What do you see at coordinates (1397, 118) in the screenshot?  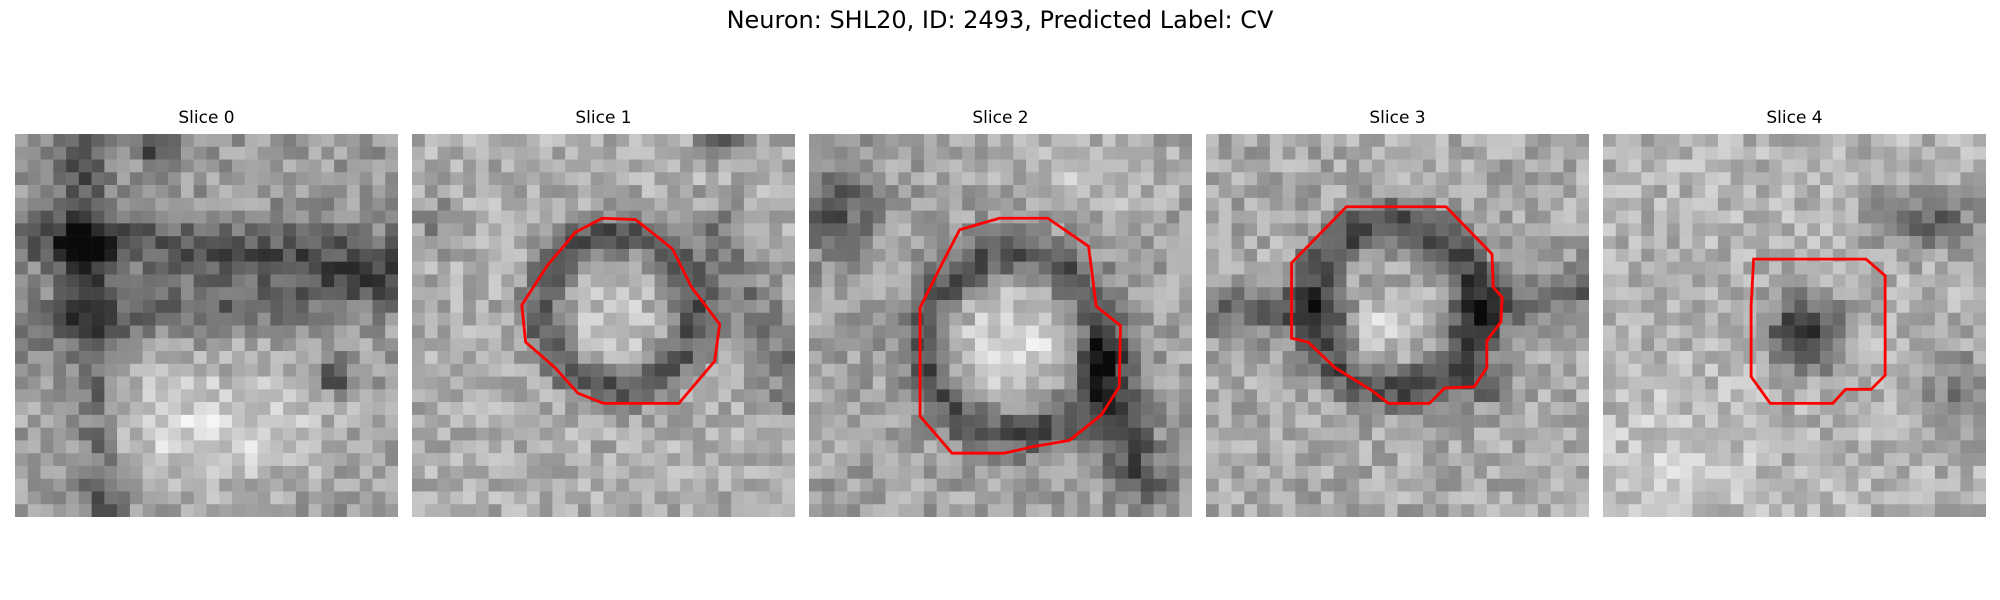 I see `slice-title: Slice 3` at bounding box center [1397, 118].